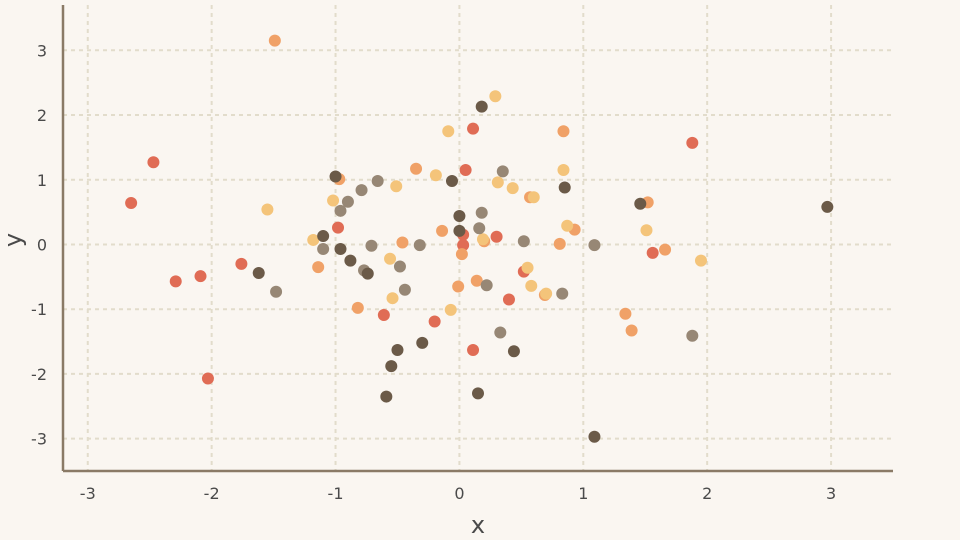 This screenshot has height=540, width=960. I want to click on y-tick-label: 3, so click(42, 50).